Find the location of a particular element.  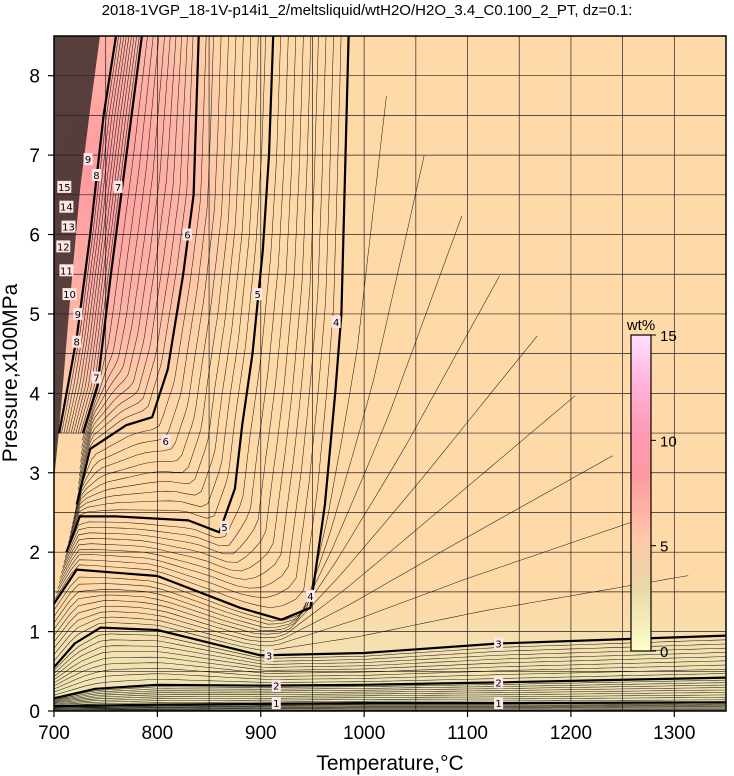

y-tick-label: 1 is located at coordinates (34, 633).